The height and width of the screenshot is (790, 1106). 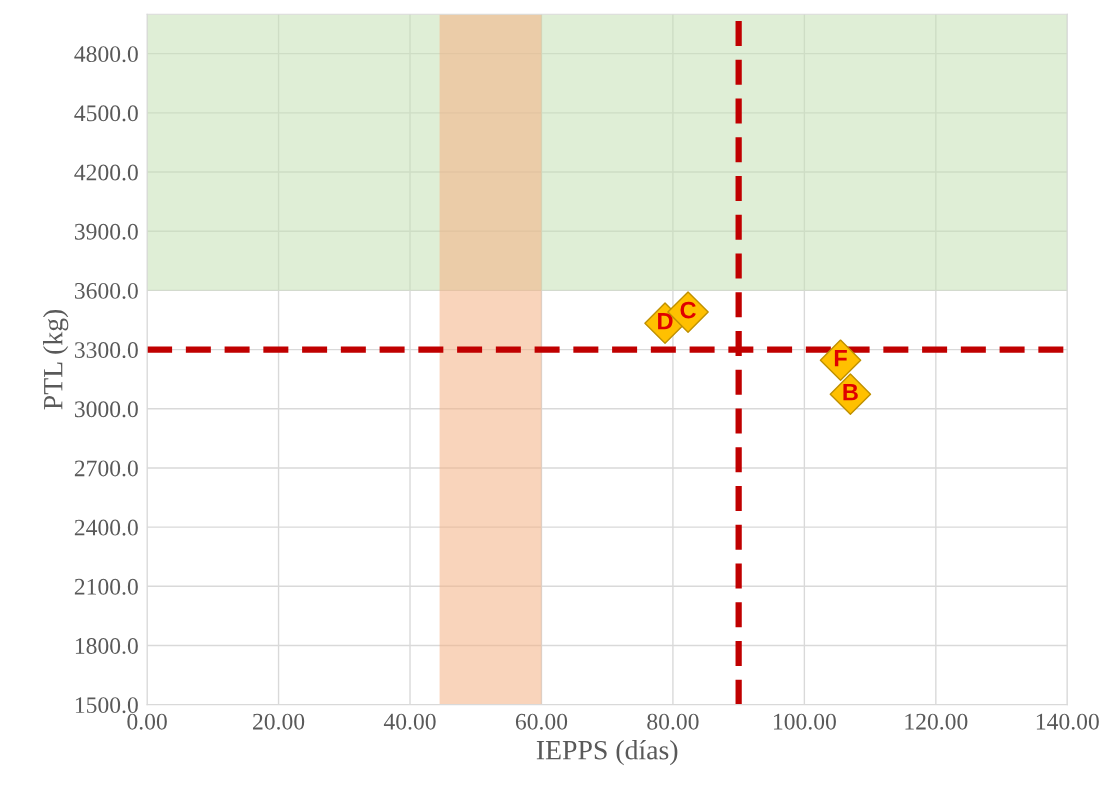 I want to click on y-tick-label: 3900.0, so click(x=106, y=231).